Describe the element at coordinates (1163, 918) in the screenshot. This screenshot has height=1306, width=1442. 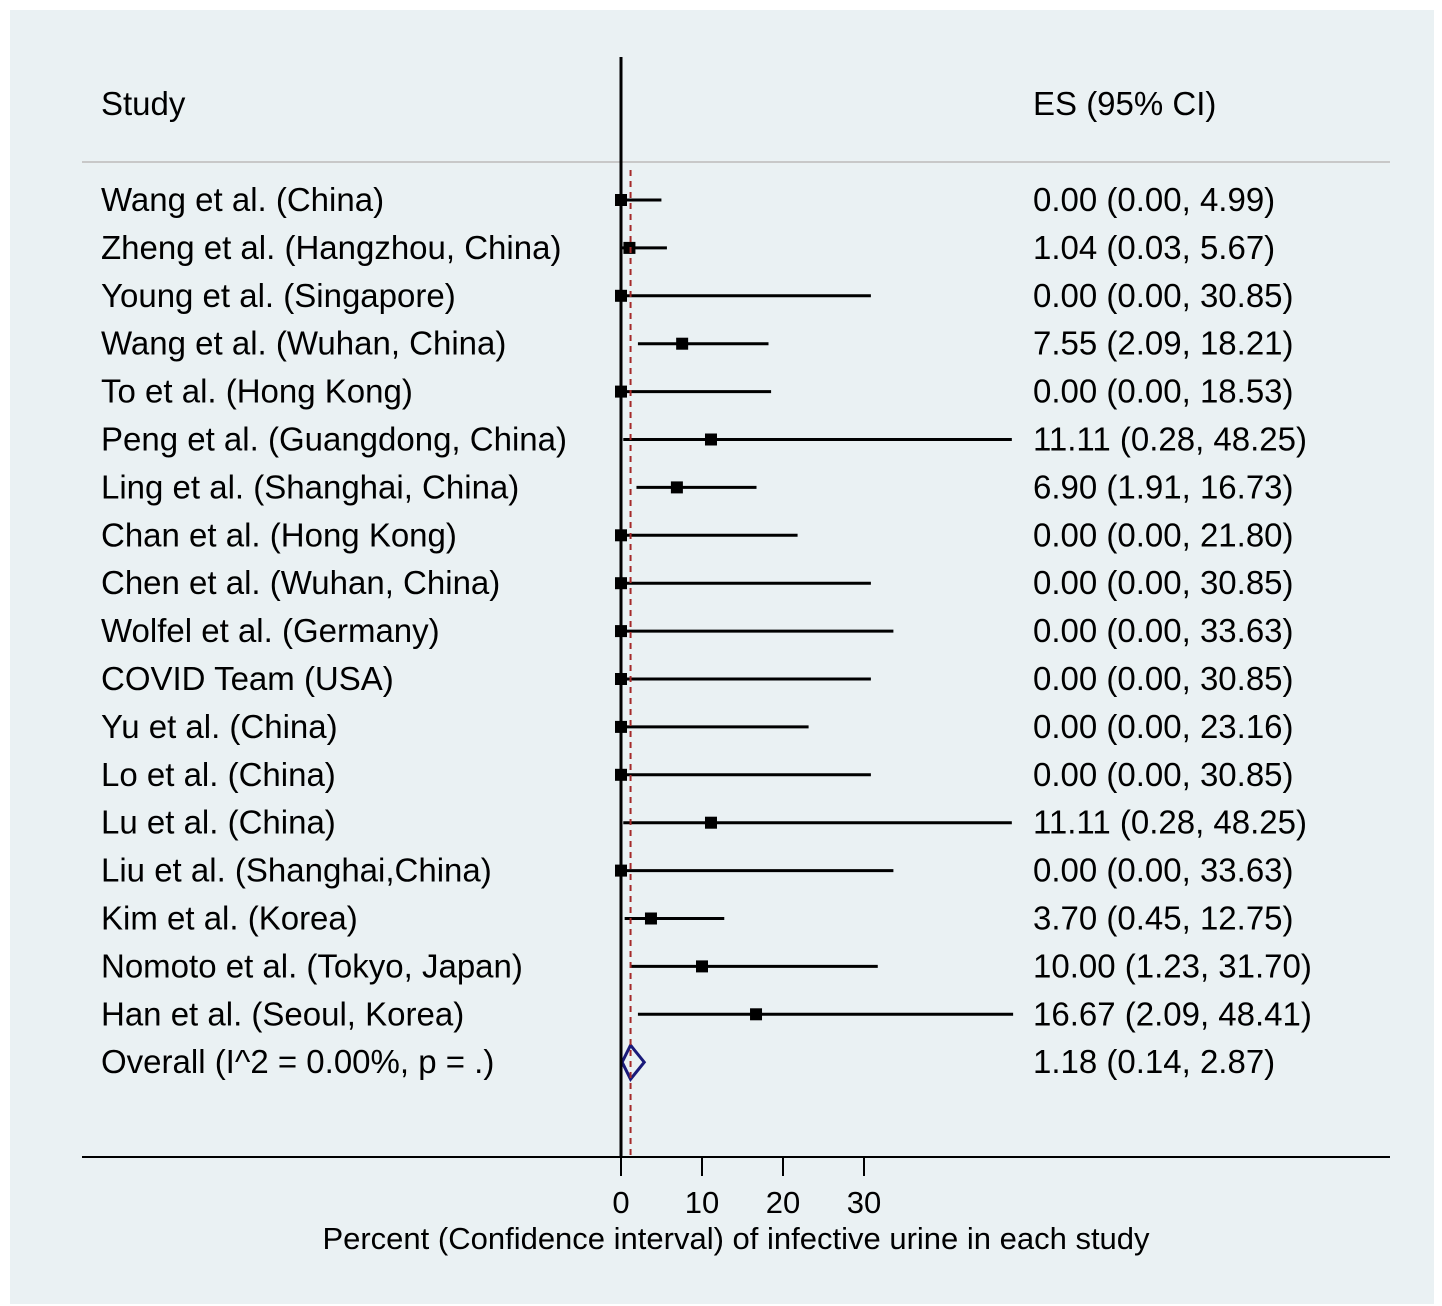
I see `effect-size-label: 3.70 (0.45, 12.75)` at that location.